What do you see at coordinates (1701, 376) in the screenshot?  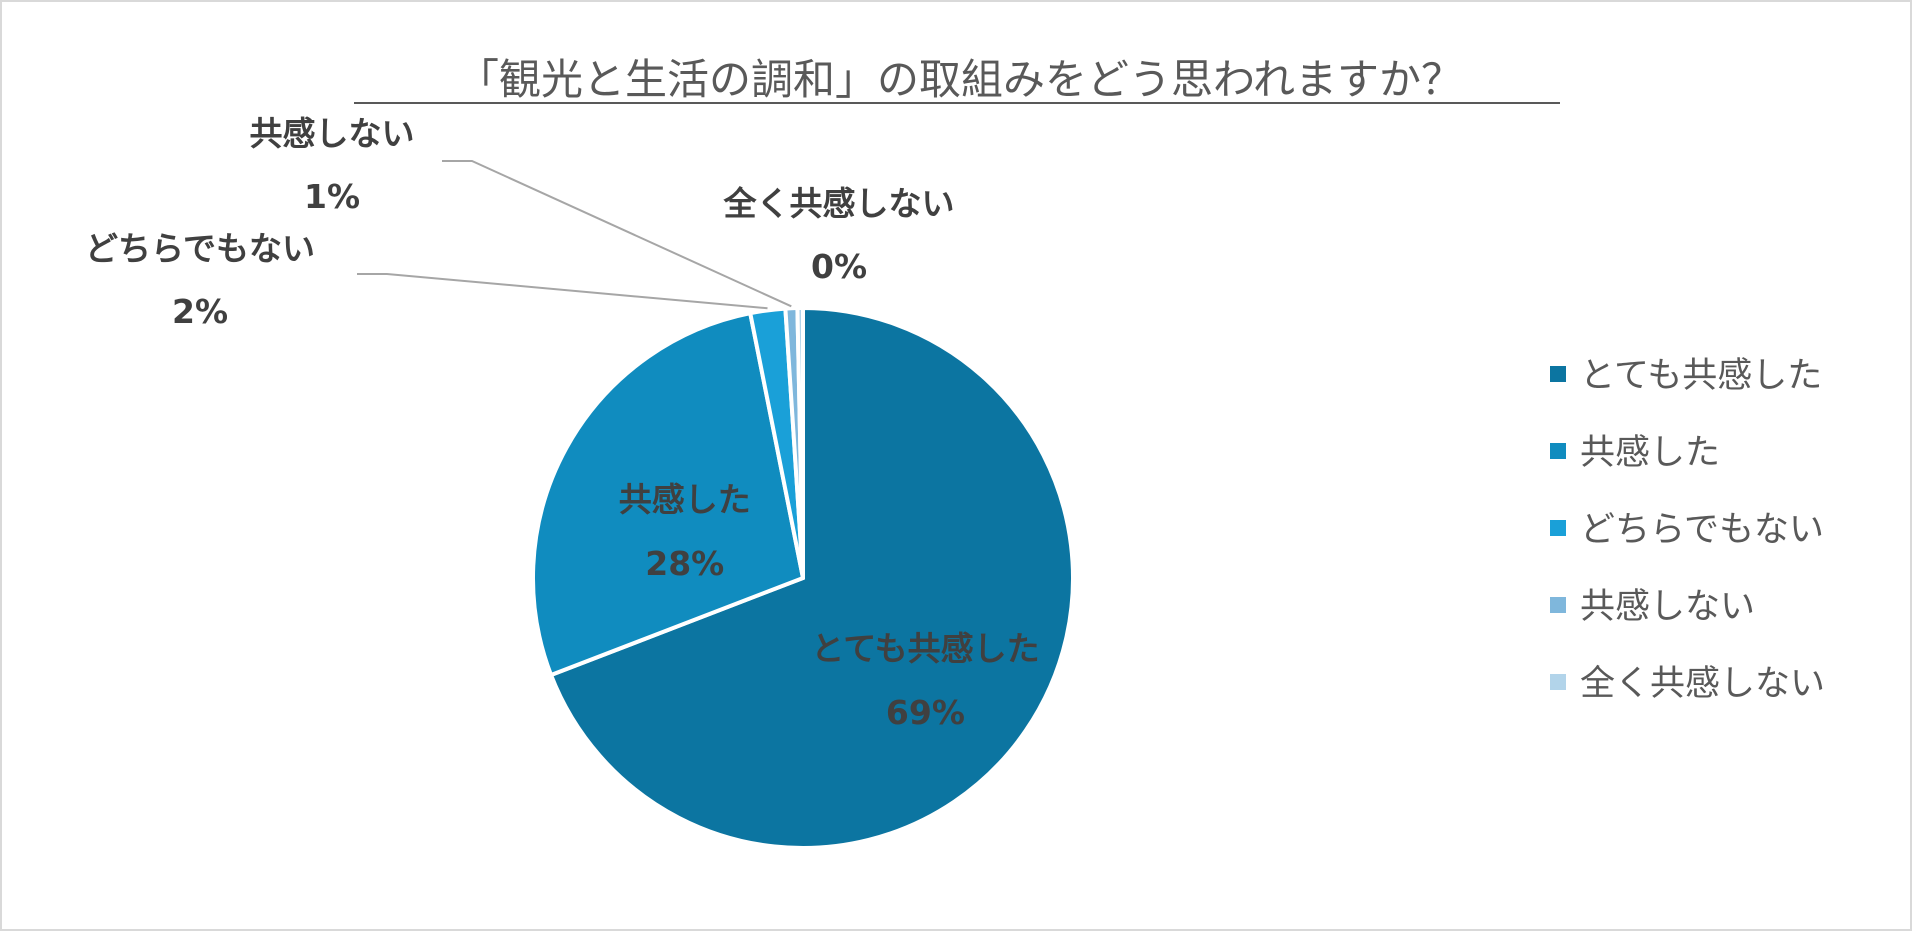 I see `legend-label-1: とても共感した` at bounding box center [1701, 376].